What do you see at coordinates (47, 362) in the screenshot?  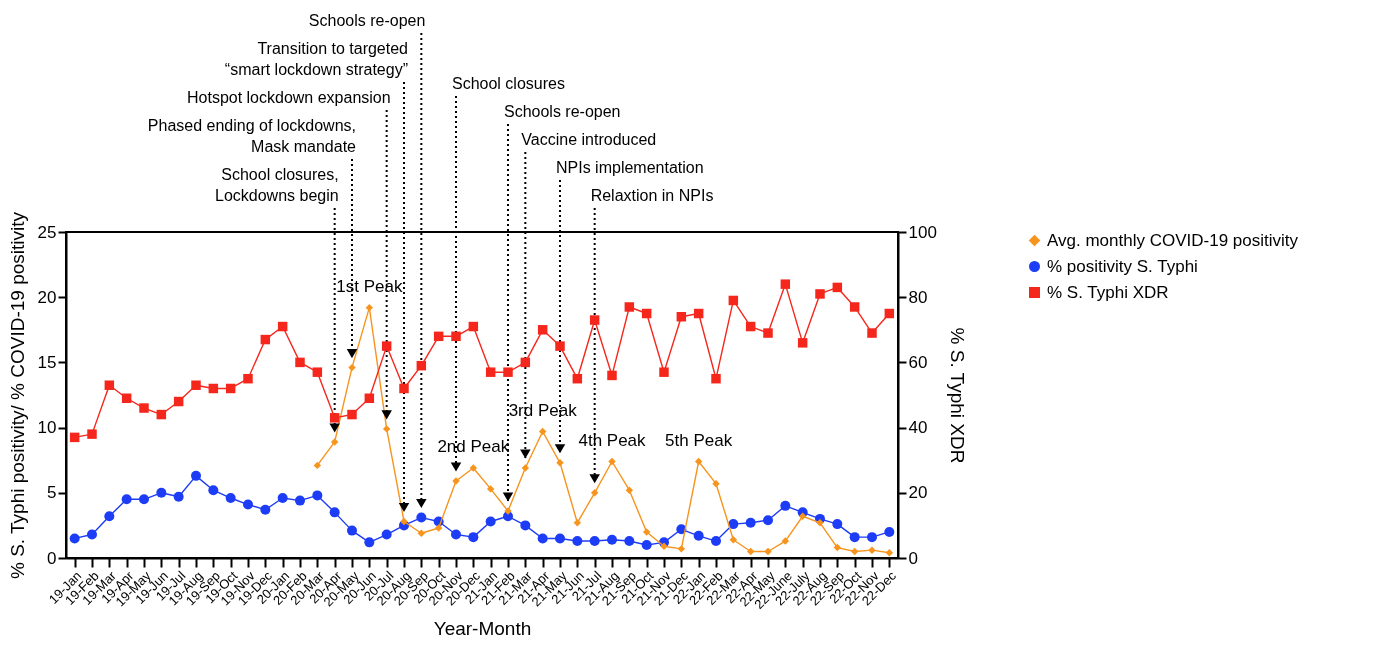 I see `y-tick-label: 15` at bounding box center [47, 362].